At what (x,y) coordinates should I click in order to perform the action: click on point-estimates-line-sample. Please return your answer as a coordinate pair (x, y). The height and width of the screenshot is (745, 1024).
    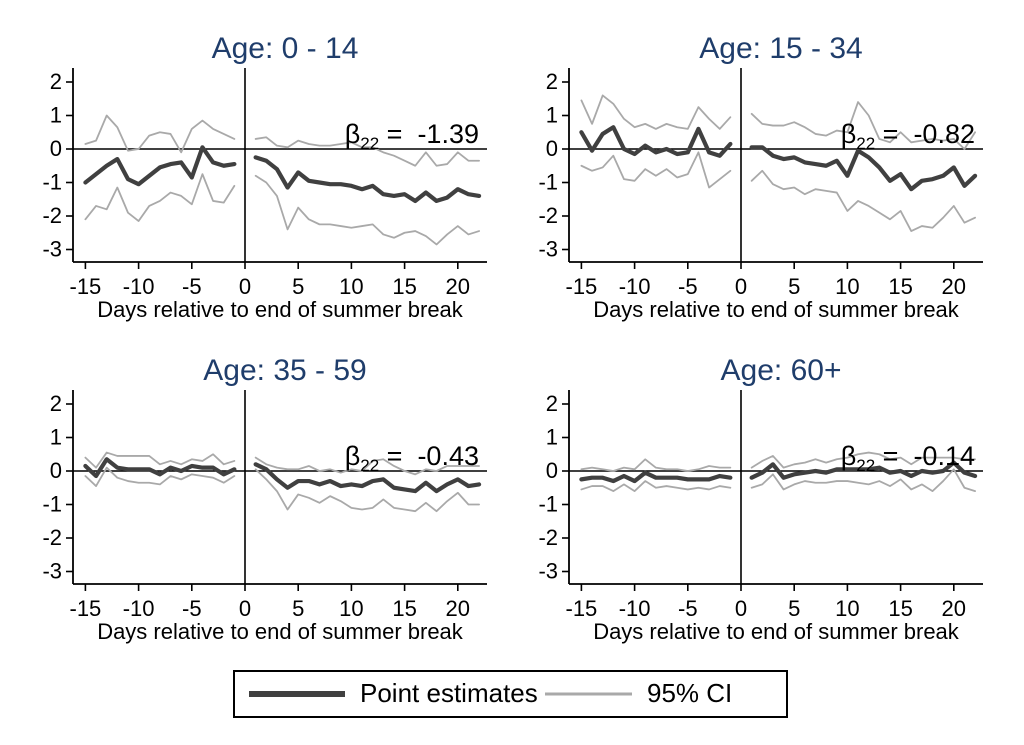
    Looking at the image, I should click on (297, 694).